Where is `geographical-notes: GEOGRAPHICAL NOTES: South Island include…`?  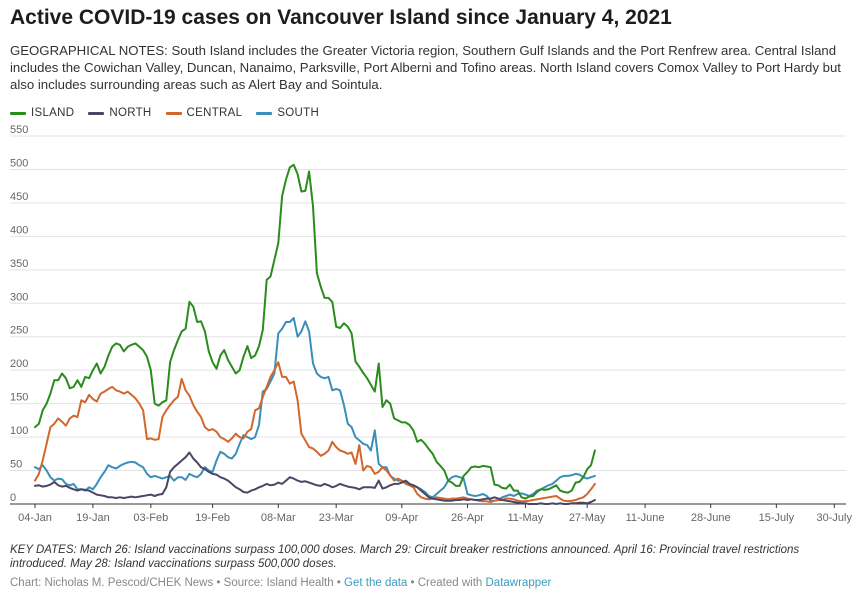 geographical-notes: GEOGRAPHICAL NOTES: South Island include… is located at coordinates (425, 67).